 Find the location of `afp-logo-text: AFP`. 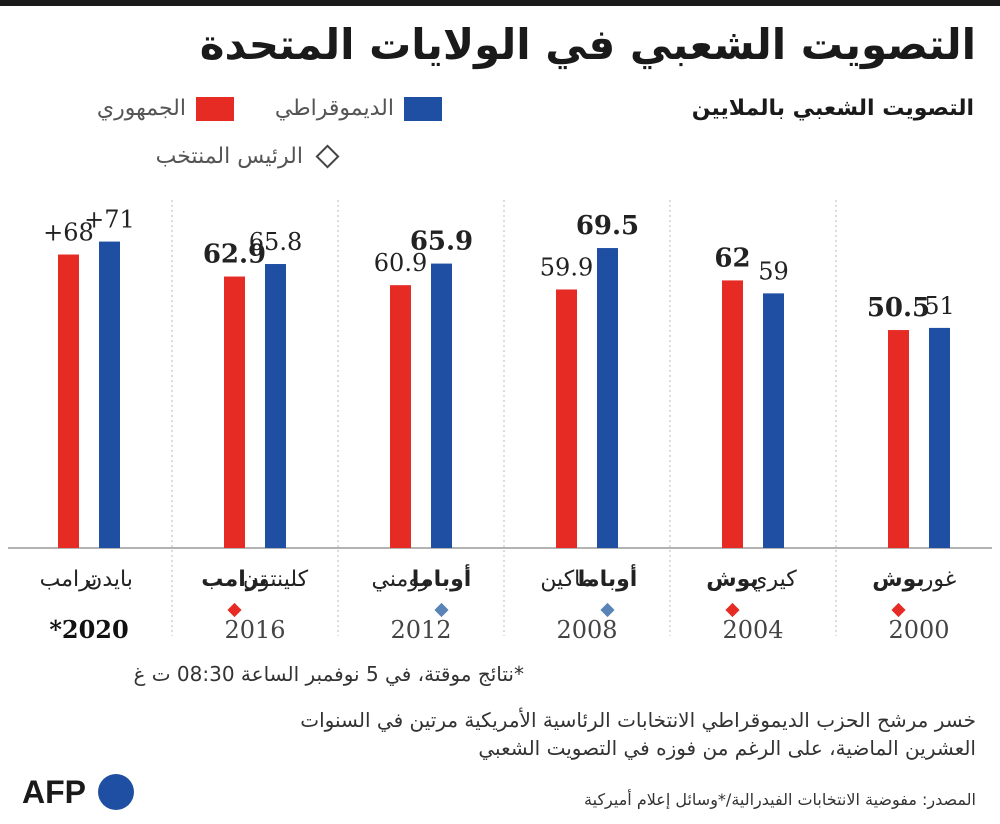

afp-logo-text: AFP is located at coordinates (54, 792).